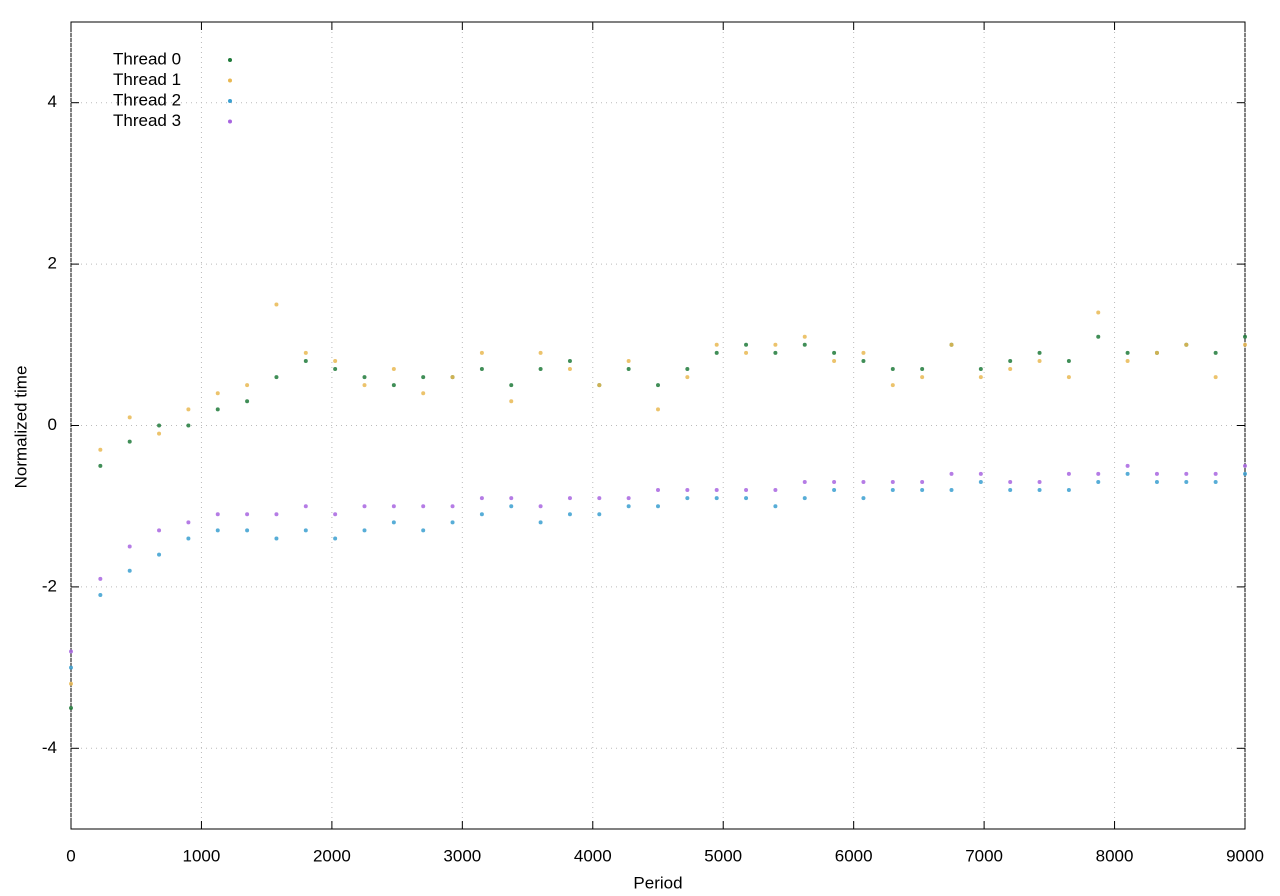 Image resolution: width=1280 pixels, height=896 pixels. I want to click on y-tick-label: 2, so click(52, 263).